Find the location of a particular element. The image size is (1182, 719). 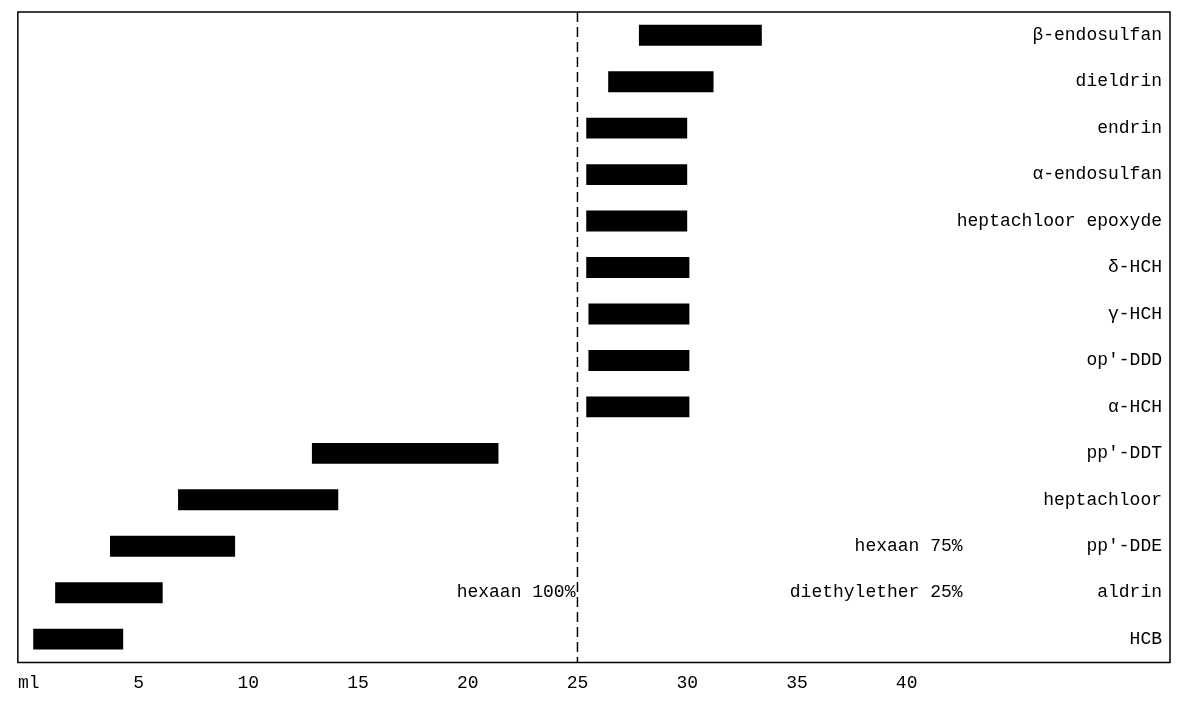

annotation: hexaan 75% is located at coordinates (908, 546).